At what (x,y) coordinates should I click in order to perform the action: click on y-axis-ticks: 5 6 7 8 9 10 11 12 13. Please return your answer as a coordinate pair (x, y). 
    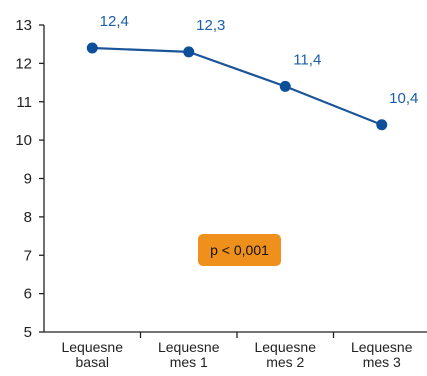
    Looking at the image, I should click on (29, 179).